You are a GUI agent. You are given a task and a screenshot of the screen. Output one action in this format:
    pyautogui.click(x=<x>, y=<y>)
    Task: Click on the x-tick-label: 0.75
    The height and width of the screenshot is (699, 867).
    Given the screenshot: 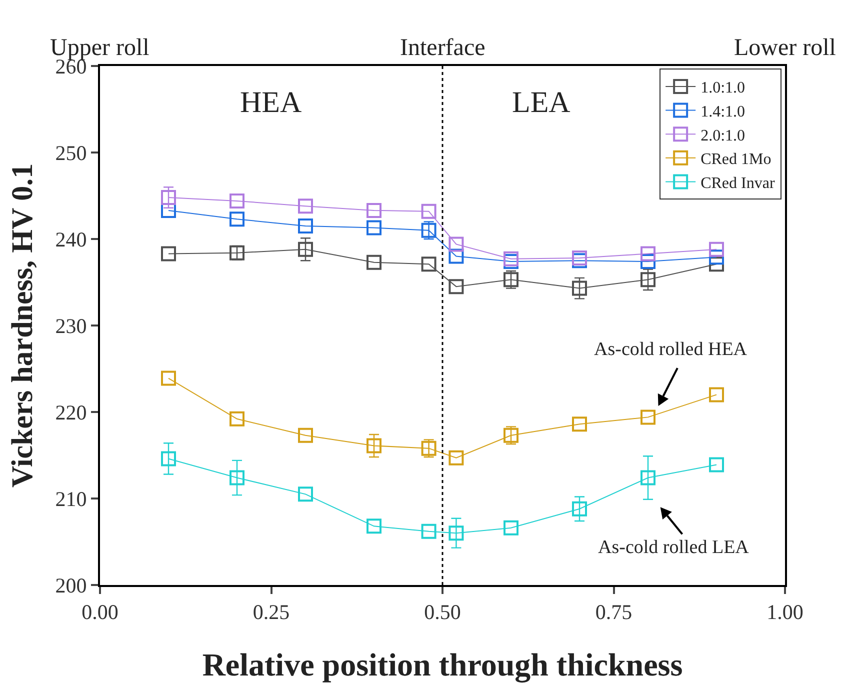 What is the action you would take?
    pyautogui.click(x=613, y=612)
    